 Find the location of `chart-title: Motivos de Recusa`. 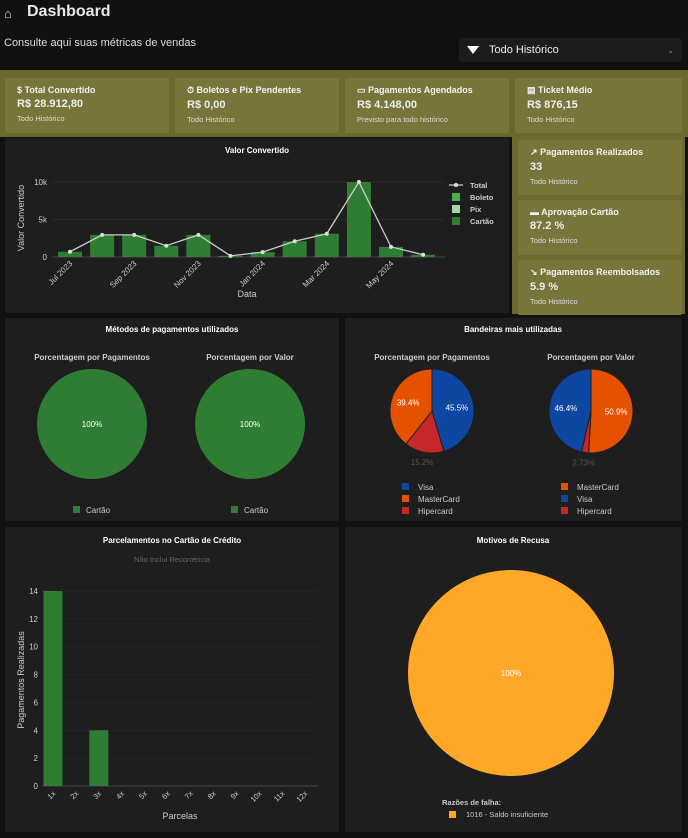

chart-title: Motivos de Recusa is located at coordinates (513, 540).